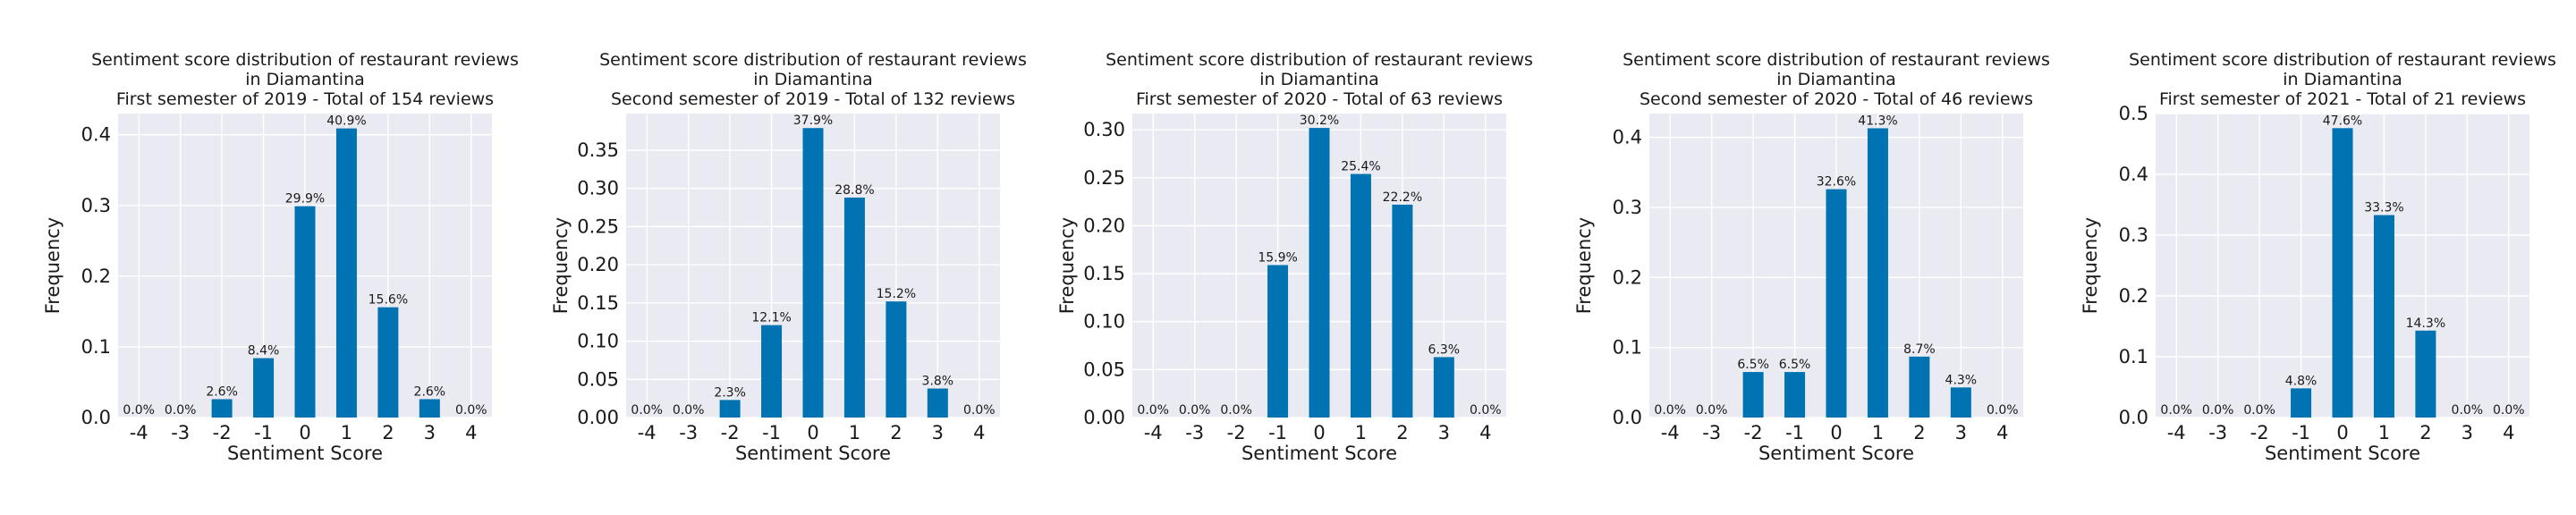  Describe the element at coordinates (598, 188) in the screenshot. I see `y-tick-label: 0.30` at that location.